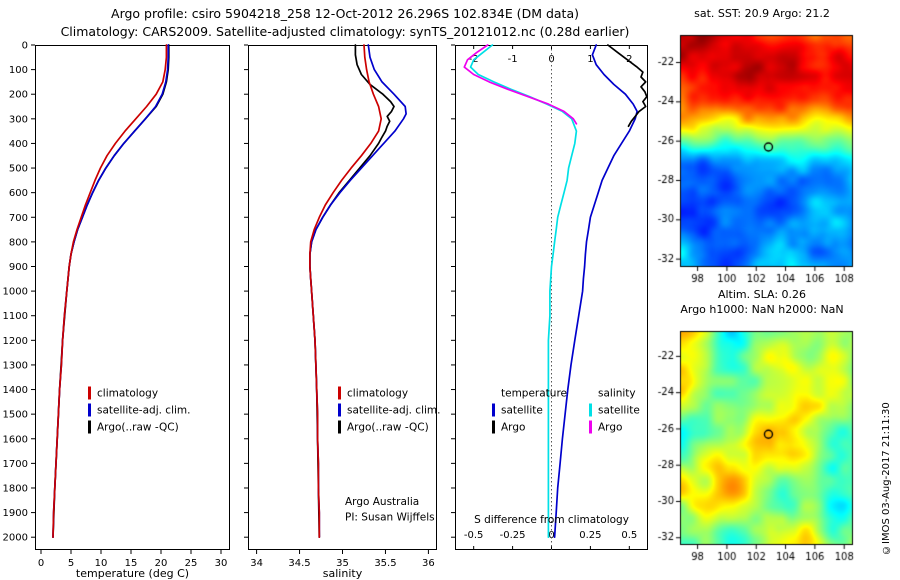  I want to click on y-tick-label: 600, so click(18, 193).